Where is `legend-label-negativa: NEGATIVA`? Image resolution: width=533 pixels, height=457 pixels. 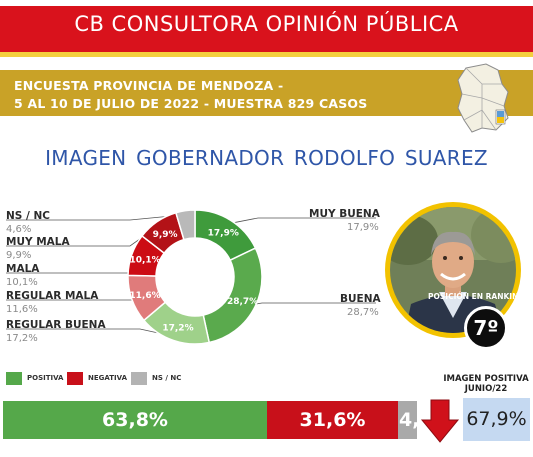 legend-label-negativa: NEGATIVA is located at coordinates (107, 378).